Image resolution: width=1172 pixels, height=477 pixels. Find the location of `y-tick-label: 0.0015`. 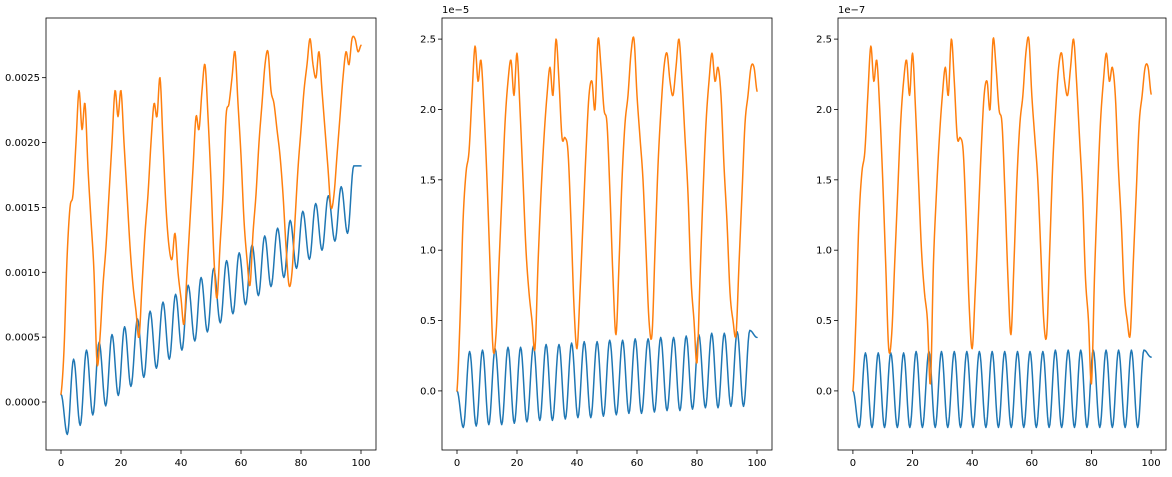

y-tick-label: 0.0015 is located at coordinates (22, 208).